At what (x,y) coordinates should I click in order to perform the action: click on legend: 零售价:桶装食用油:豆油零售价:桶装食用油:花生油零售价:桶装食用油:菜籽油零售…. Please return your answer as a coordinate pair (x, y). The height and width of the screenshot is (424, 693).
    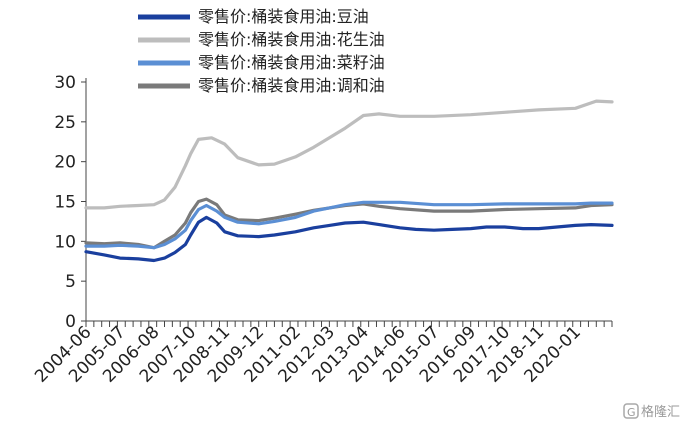
    Looking at the image, I should click on (261, 51).